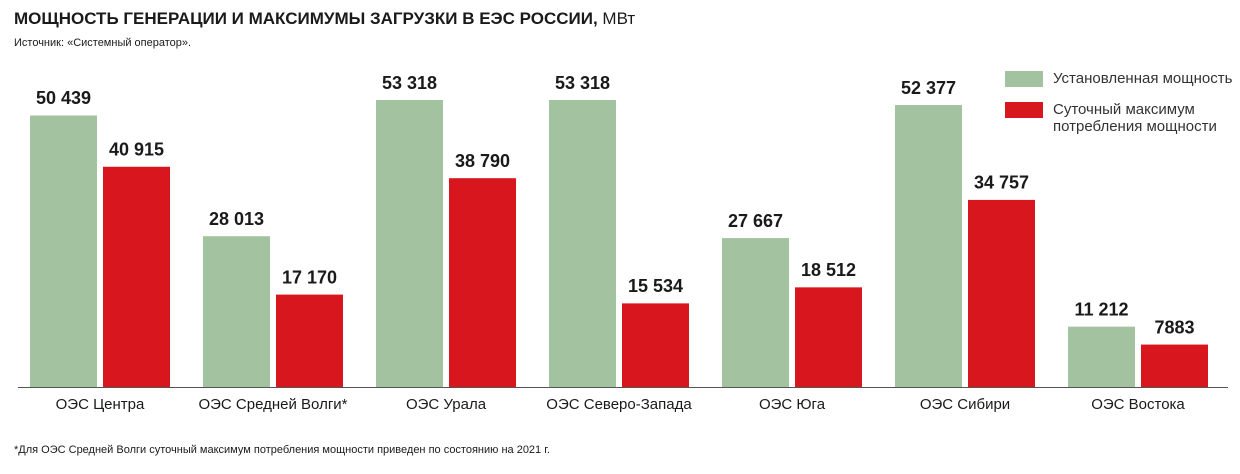  I want to click on legend-label: Установленная мощность, so click(1143, 78).